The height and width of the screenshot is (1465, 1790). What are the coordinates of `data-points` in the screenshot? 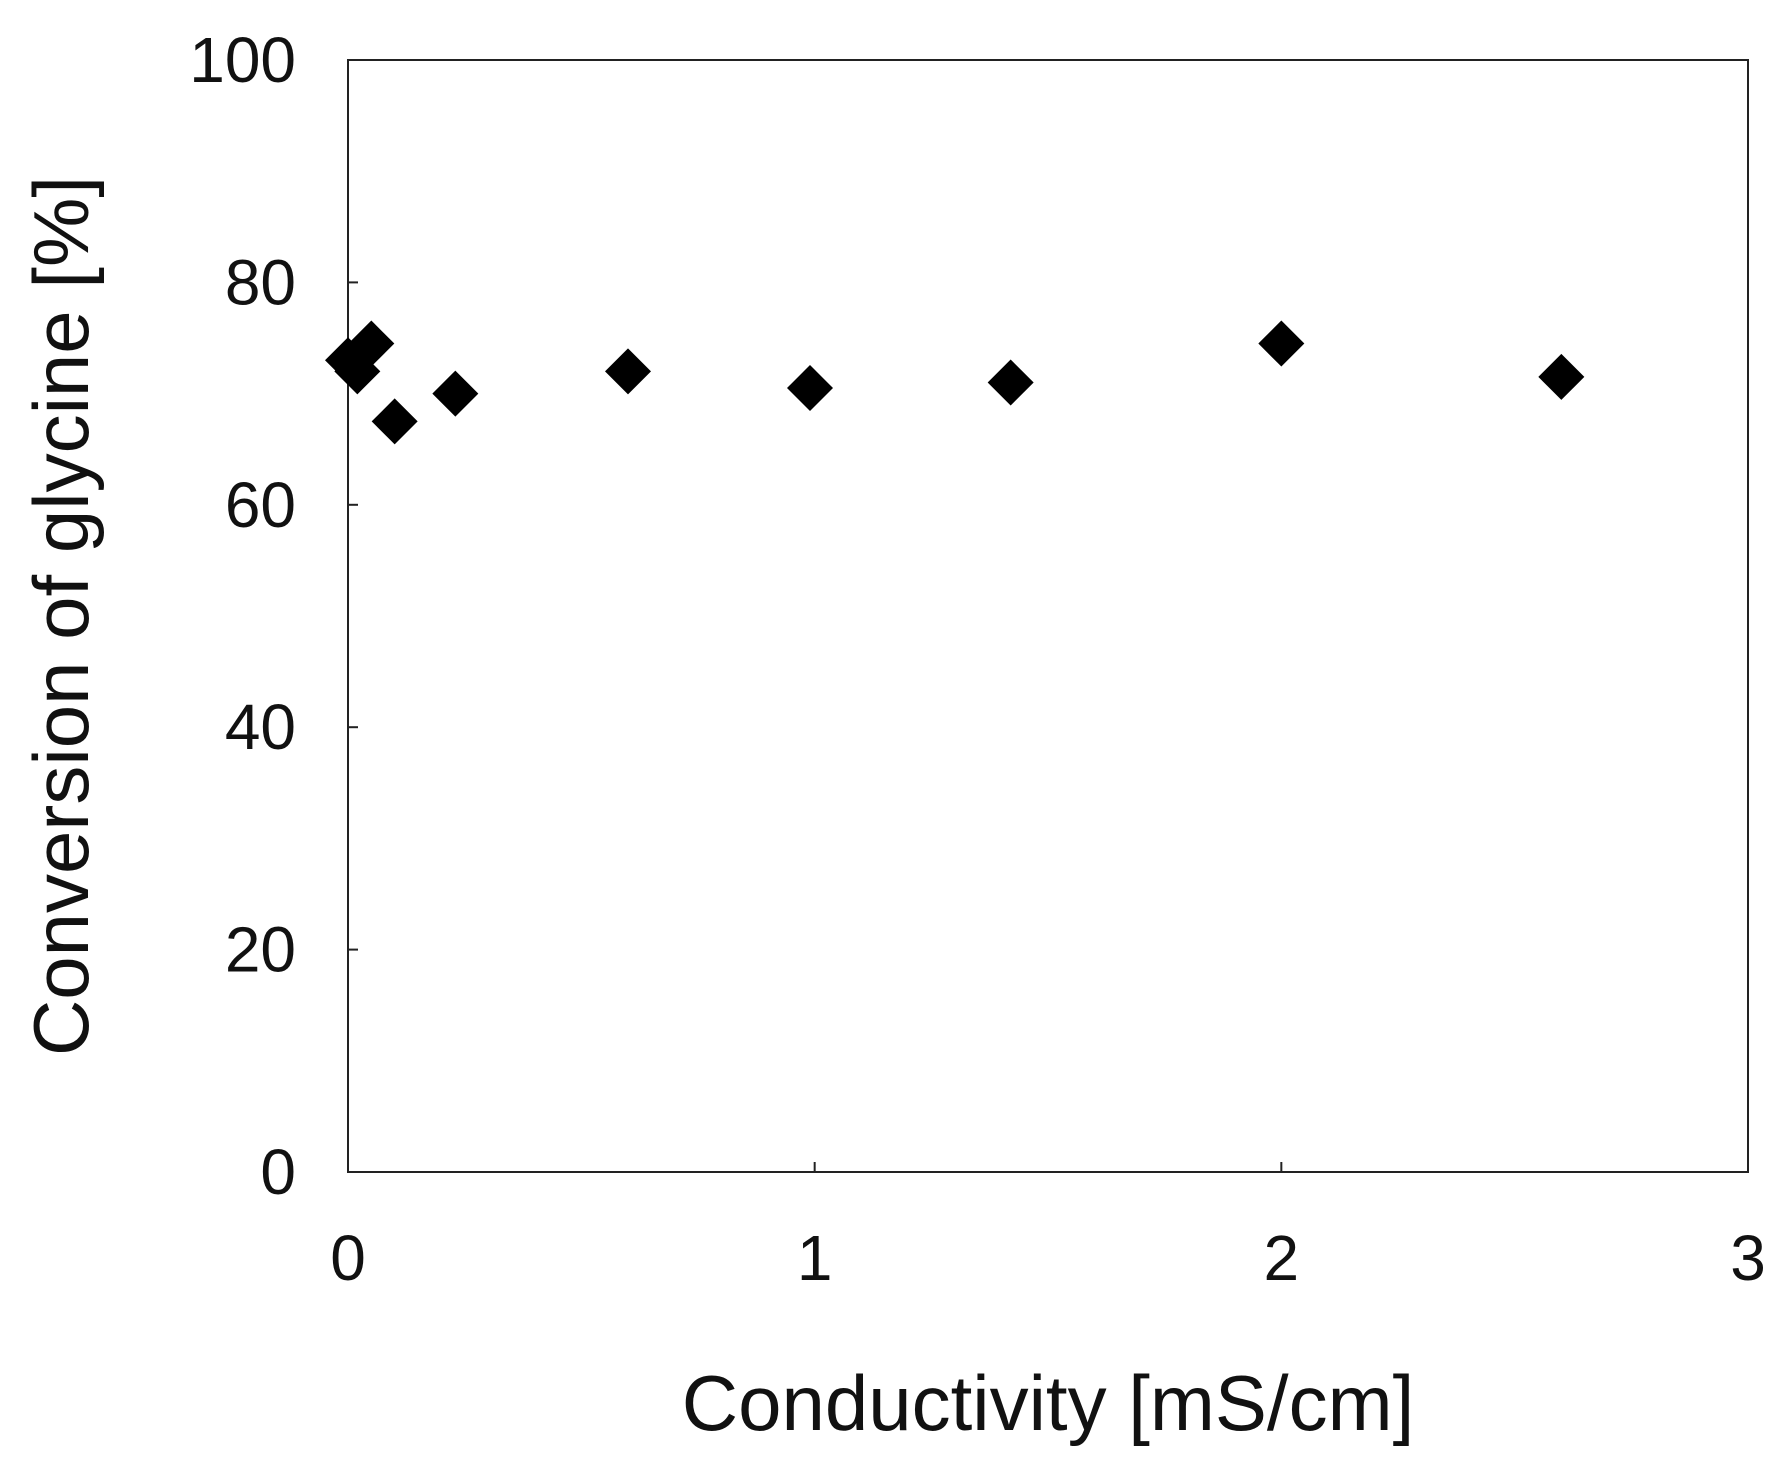 It's located at (955, 382).